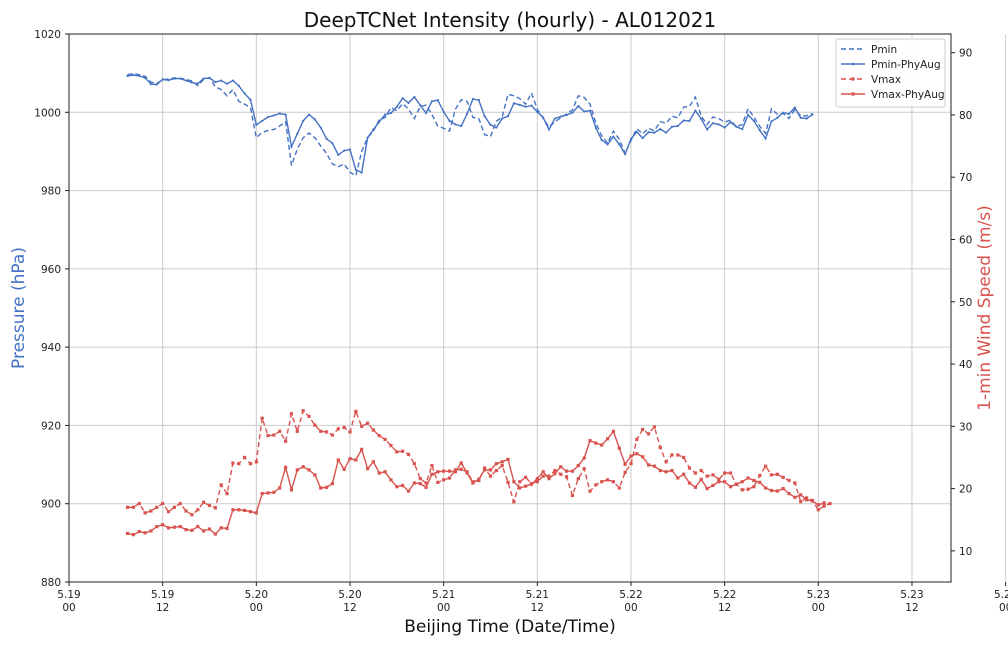 The width and height of the screenshot is (1008, 648). I want to click on y-left-tick-label: 1000, so click(47, 113).